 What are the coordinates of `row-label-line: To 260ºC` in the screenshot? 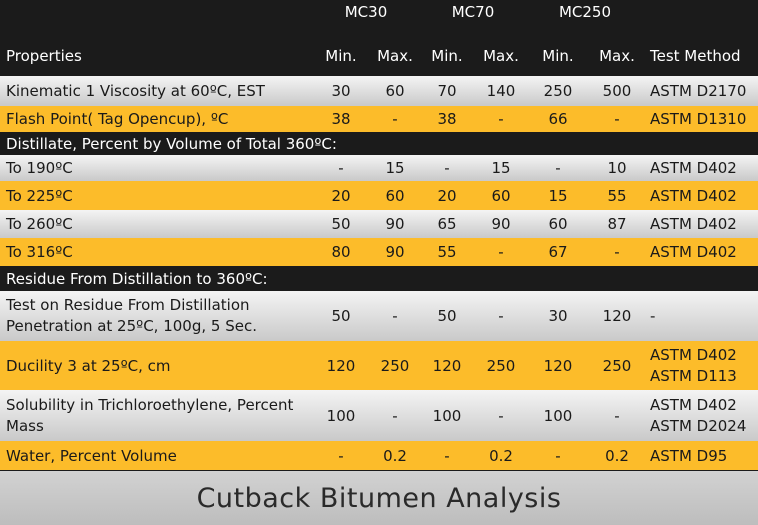 It's located at (39, 224).